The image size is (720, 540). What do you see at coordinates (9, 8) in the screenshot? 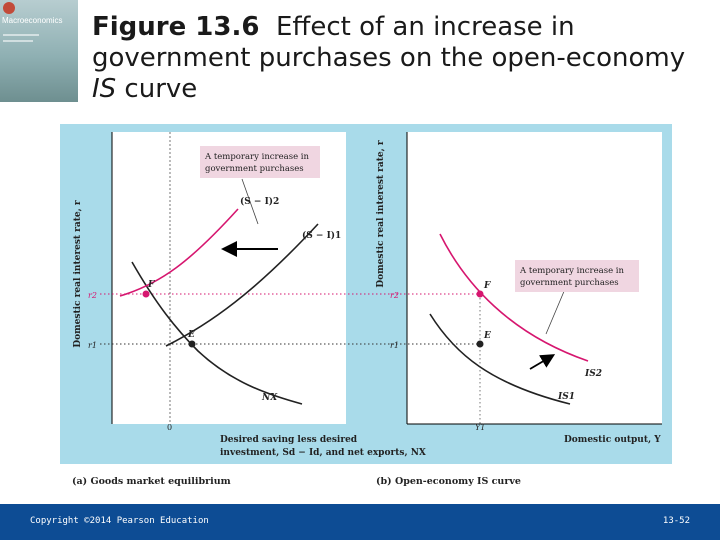
I see `book-badge-icon` at bounding box center [9, 8].